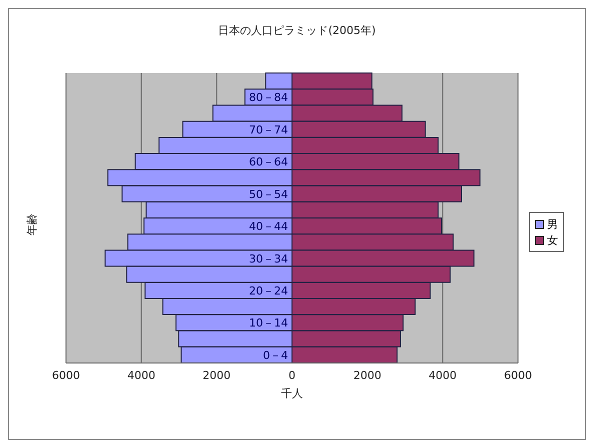 This screenshot has width=592, height=446. What do you see at coordinates (552, 240) in the screenshot?
I see `legend-label: 女` at bounding box center [552, 240].